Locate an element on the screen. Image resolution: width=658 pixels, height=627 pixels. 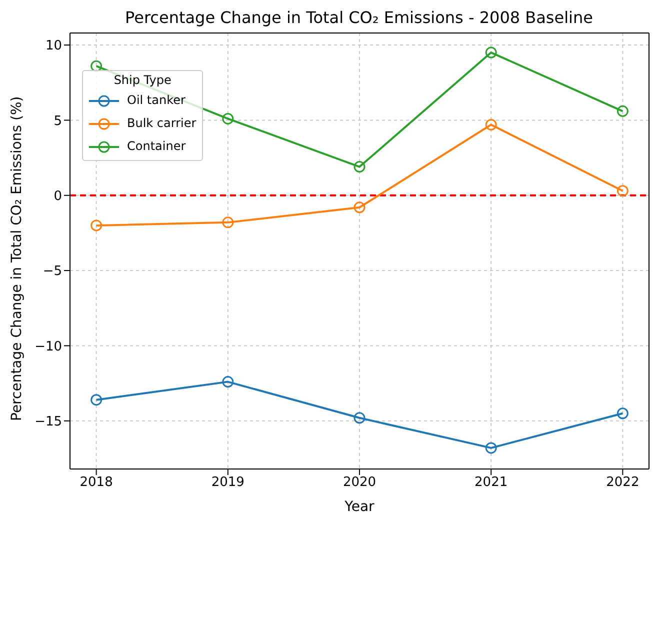
legend-label: Container is located at coordinates (156, 146).